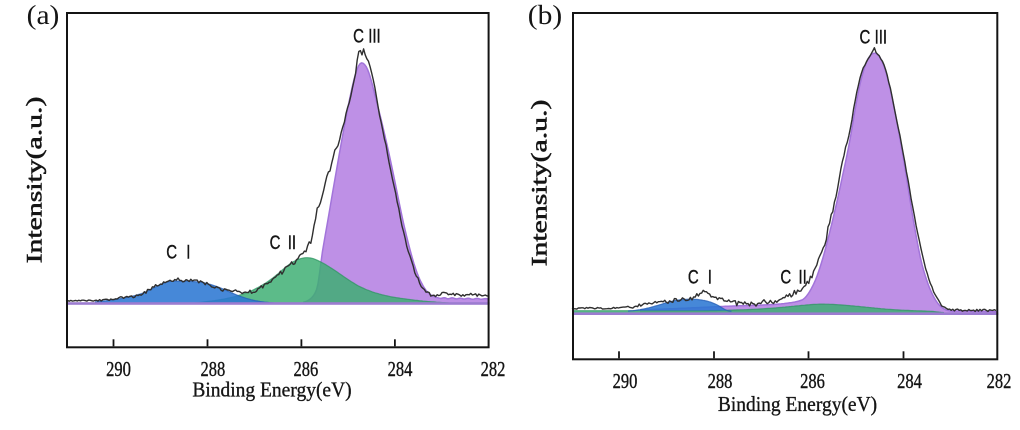  What do you see at coordinates (43, 16) in the screenshot?
I see `svg-text: (a)` at bounding box center [43, 16].